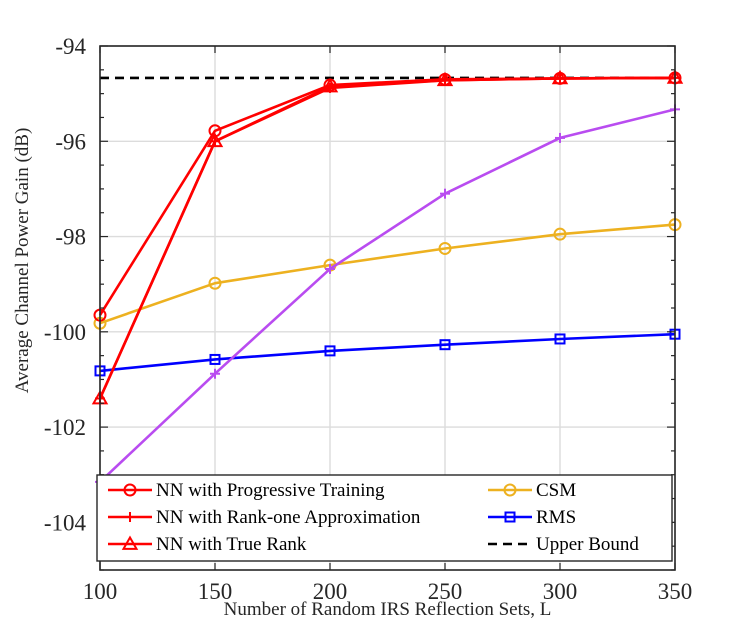 This screenshot has width=747, height=627. What do you see at coordinates (22, 261) in the screenshot?
I see `y-axis-title: Average Channel Power Gain (dB)` at bounding box center [22, 261].